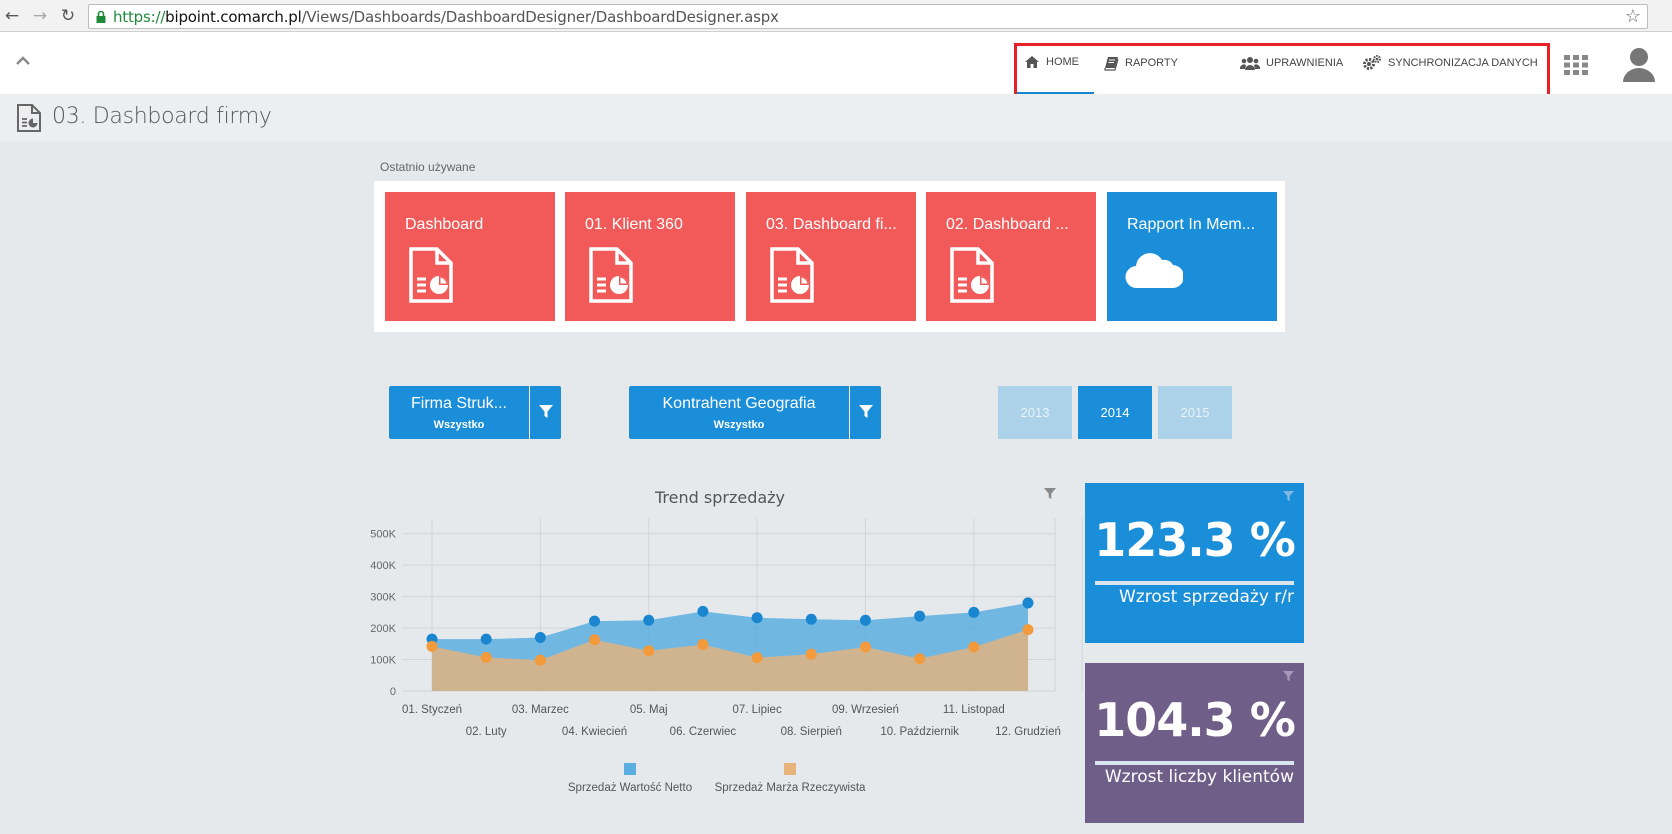  What do you see at coordinates (756, 710) in the screenshot?
I see `x-tick-label: 07. Lipiec` at bounding box center [756, 710].